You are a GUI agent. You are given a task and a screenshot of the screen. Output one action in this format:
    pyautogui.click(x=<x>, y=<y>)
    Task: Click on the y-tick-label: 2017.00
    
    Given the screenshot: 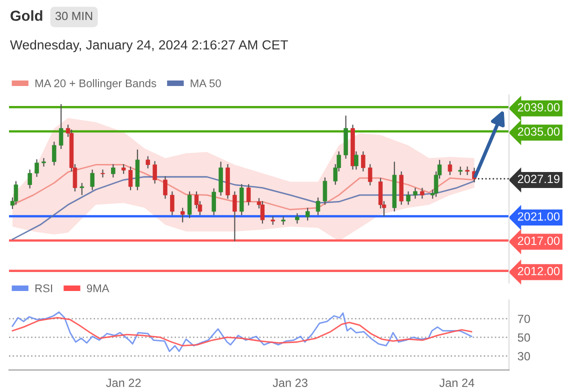 What is the action you would take?
    pyautogui.click(x=539, y=240)
    